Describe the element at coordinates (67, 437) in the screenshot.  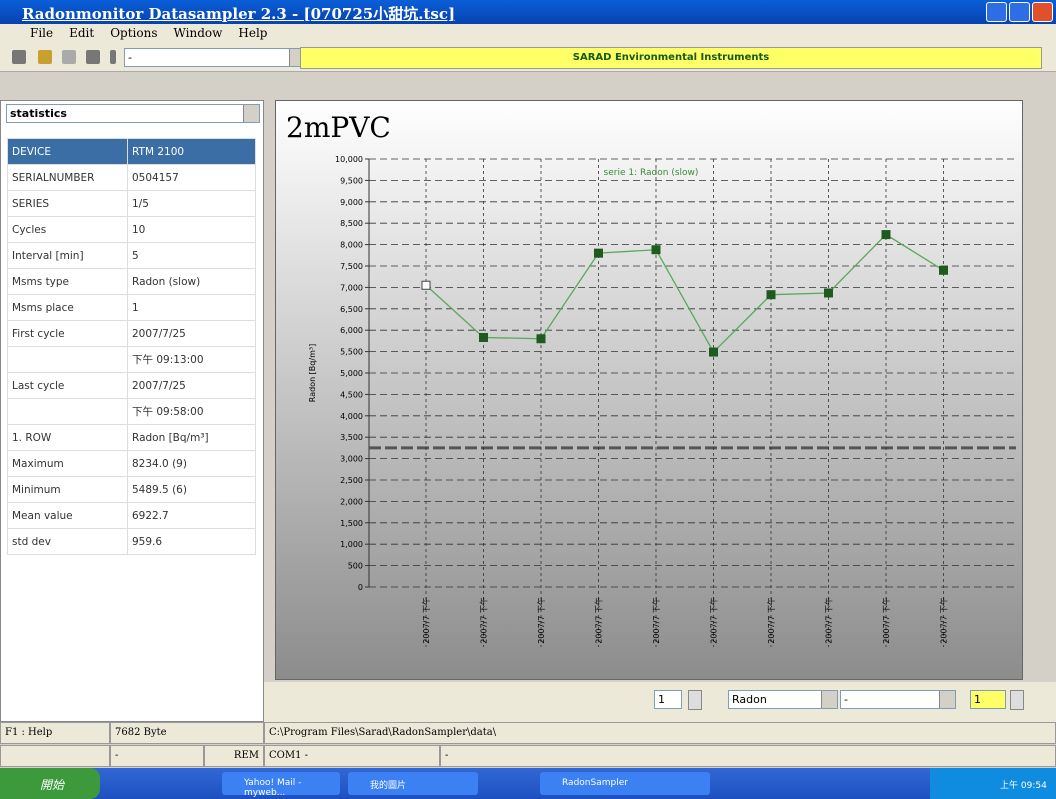
I see `table-cell: 1. ROW` at that location.